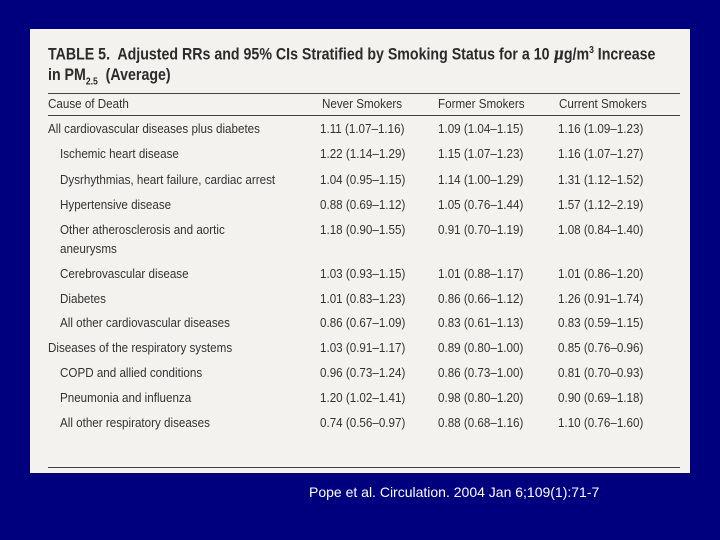  What do you see at coordinates (601, 180) in the screenshot?
I see `current-smokers-cell: 1.31 (1.12–1.52)` at bounding box center [601, 180].